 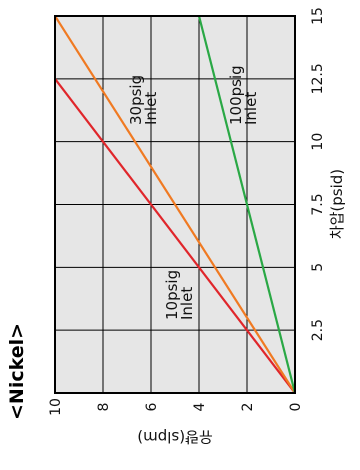 What do you see at coordinates (176, 407) in the screenshot?
I see `y-tick-labels: 10 8 6 4 2 0` at bounding box center [176, 407].